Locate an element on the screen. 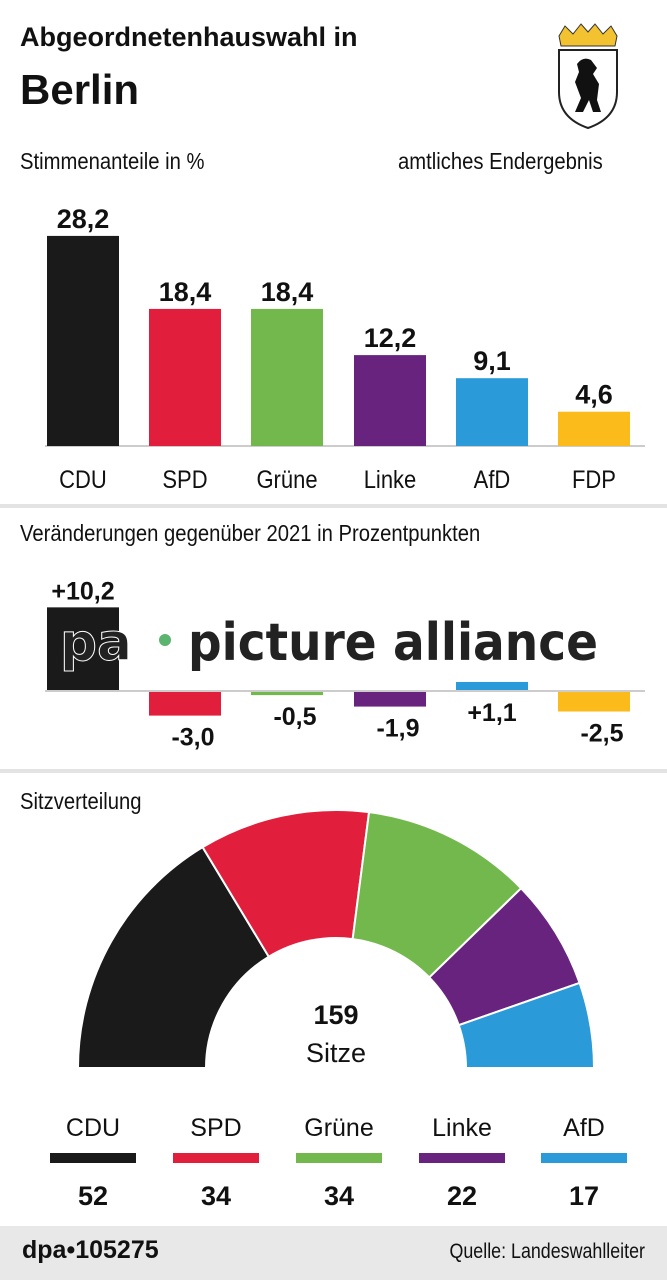 This screenshot has height=1280, width=667. chart1-subtitle: amtliches Endergebnis is located at coordinates (500, 161).